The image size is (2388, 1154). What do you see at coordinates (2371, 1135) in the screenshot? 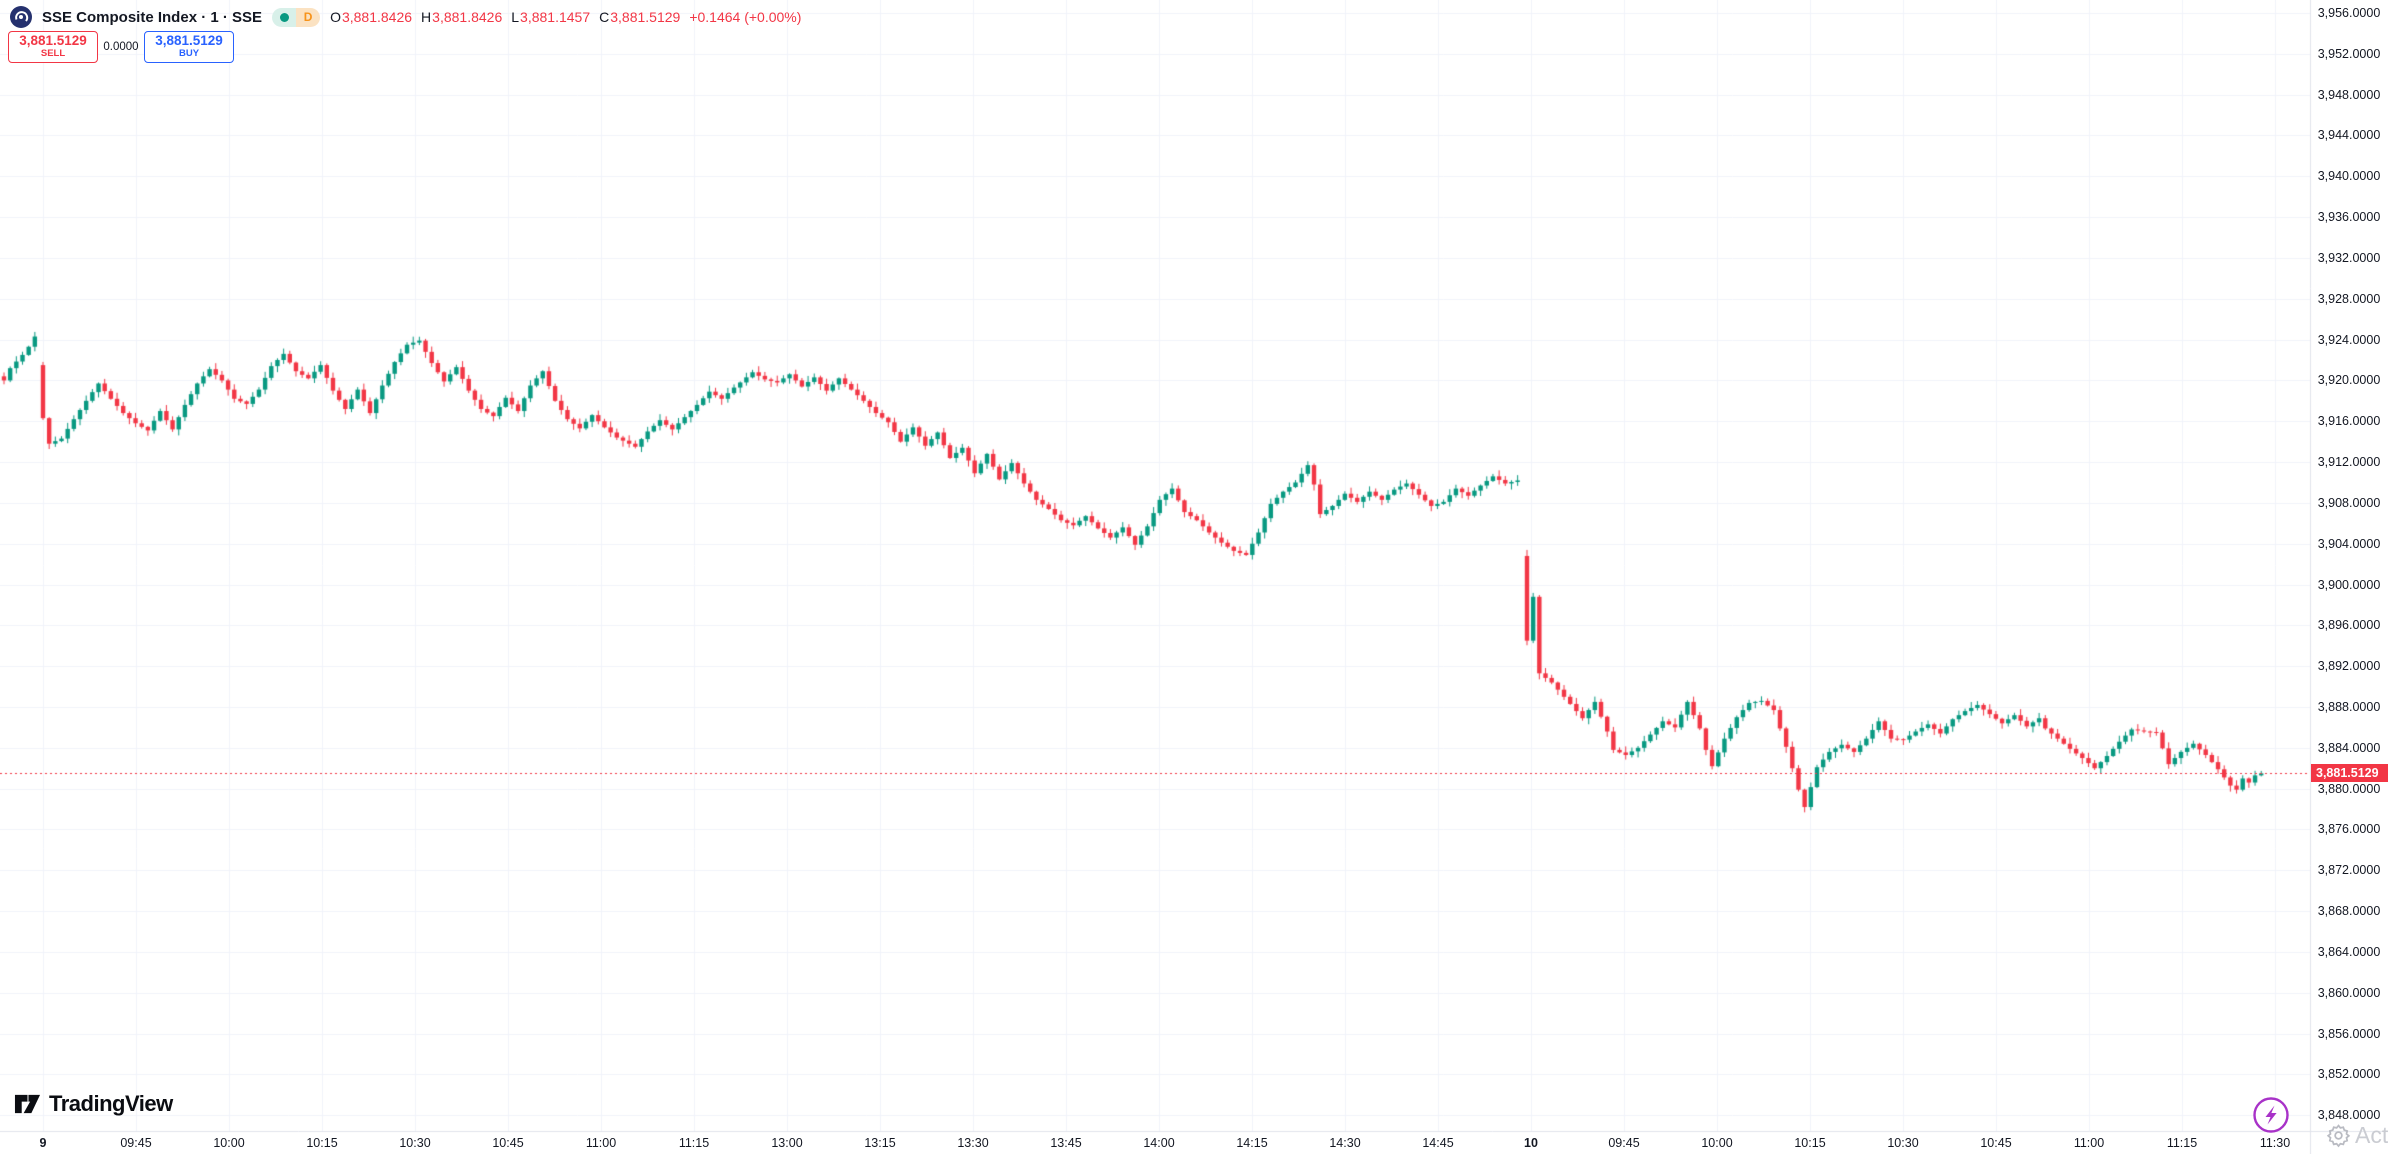
I see `watermark-text: Activa` at bounding box center [2371, 1135].